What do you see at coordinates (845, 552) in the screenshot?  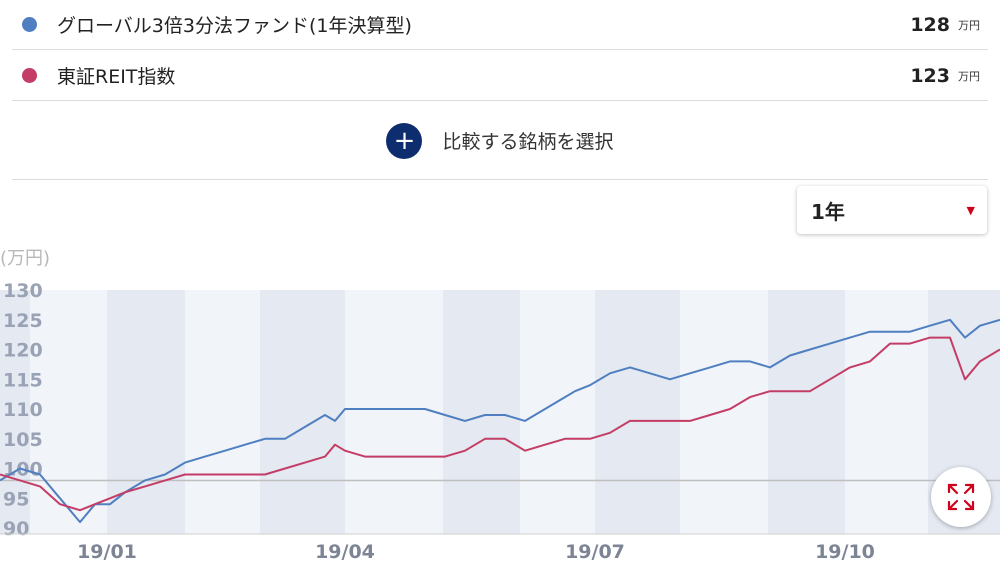 I see `x-tick-label: 19/10` at bounding box center [845, 552].